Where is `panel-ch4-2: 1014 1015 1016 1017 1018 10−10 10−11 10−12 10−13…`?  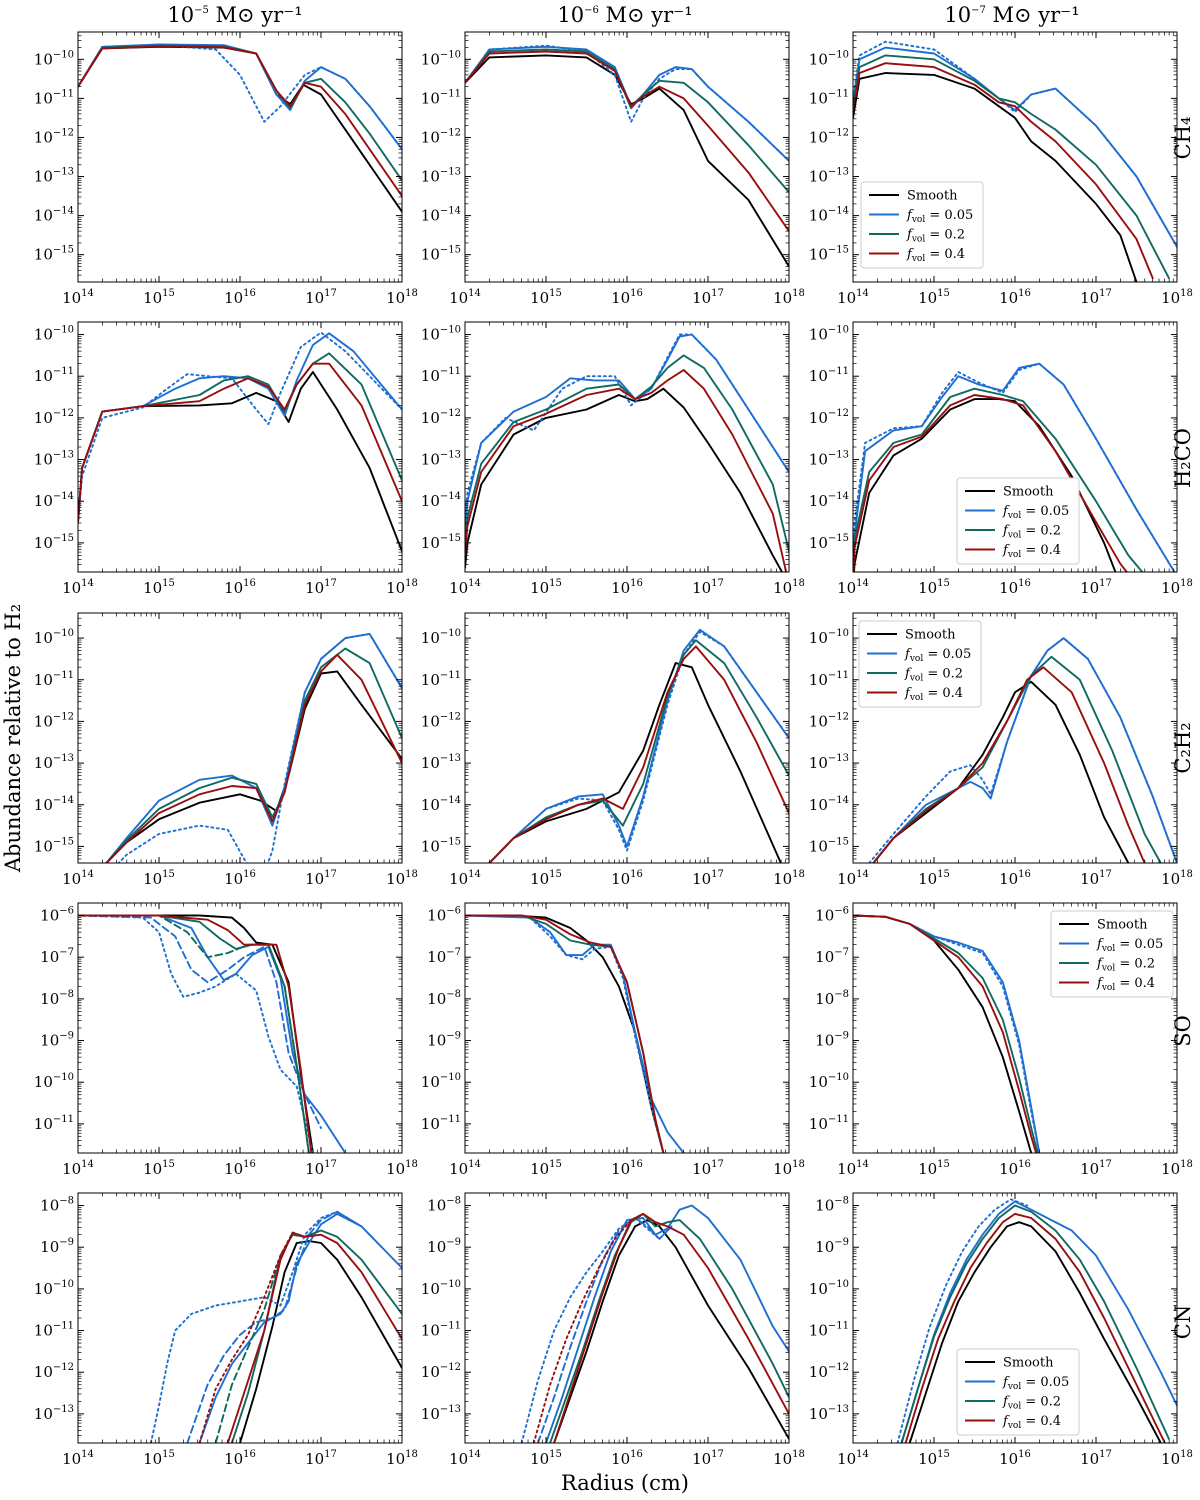
panel-ch4-2: 1014 1015 1016 1017 1018 10−10 10−11 10−12 10−13… is located at coordinates (1001, 169).